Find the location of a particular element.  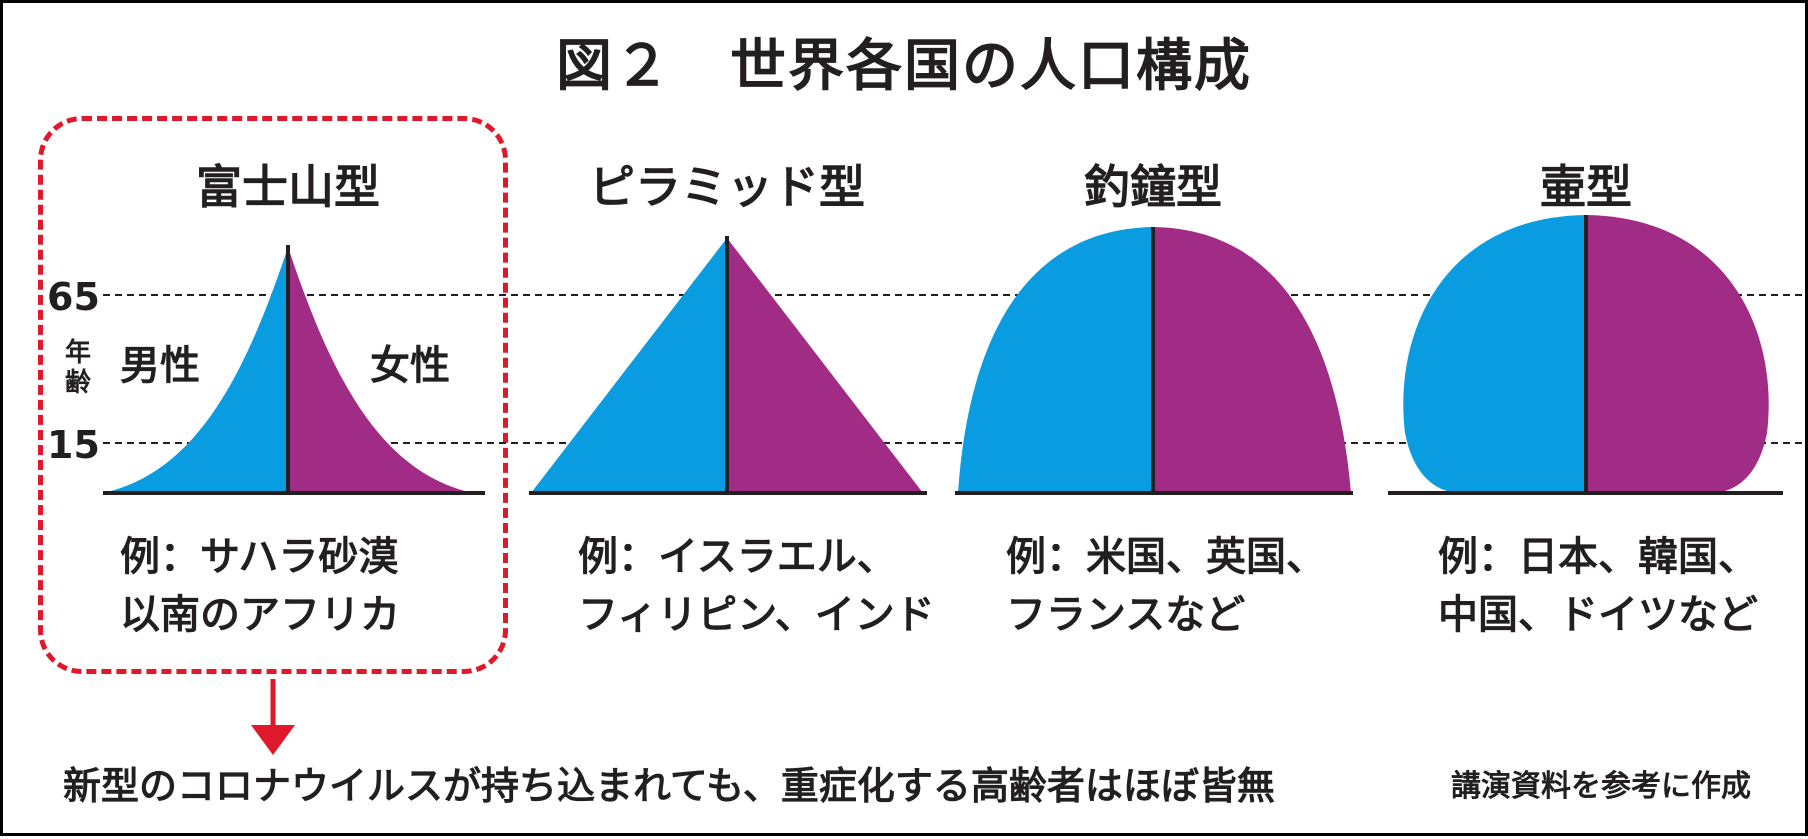

example-fuji-line2: 以南のアフリカ is located at coordinates (260, 615).